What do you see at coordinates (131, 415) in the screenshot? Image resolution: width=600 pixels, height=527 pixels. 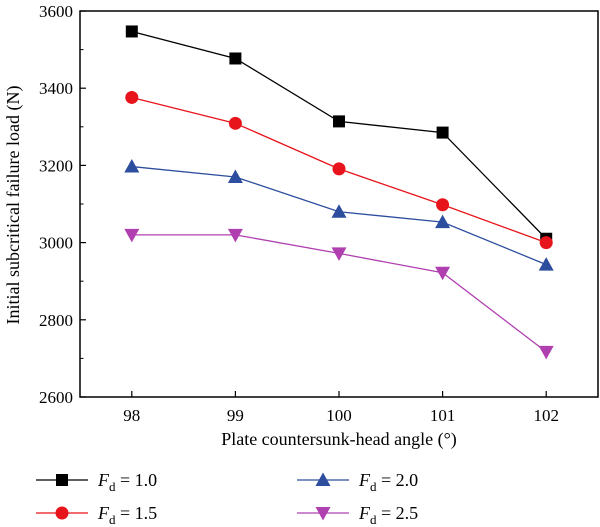 I see `x-tick-label: 98` at bounding box center [131, 415].